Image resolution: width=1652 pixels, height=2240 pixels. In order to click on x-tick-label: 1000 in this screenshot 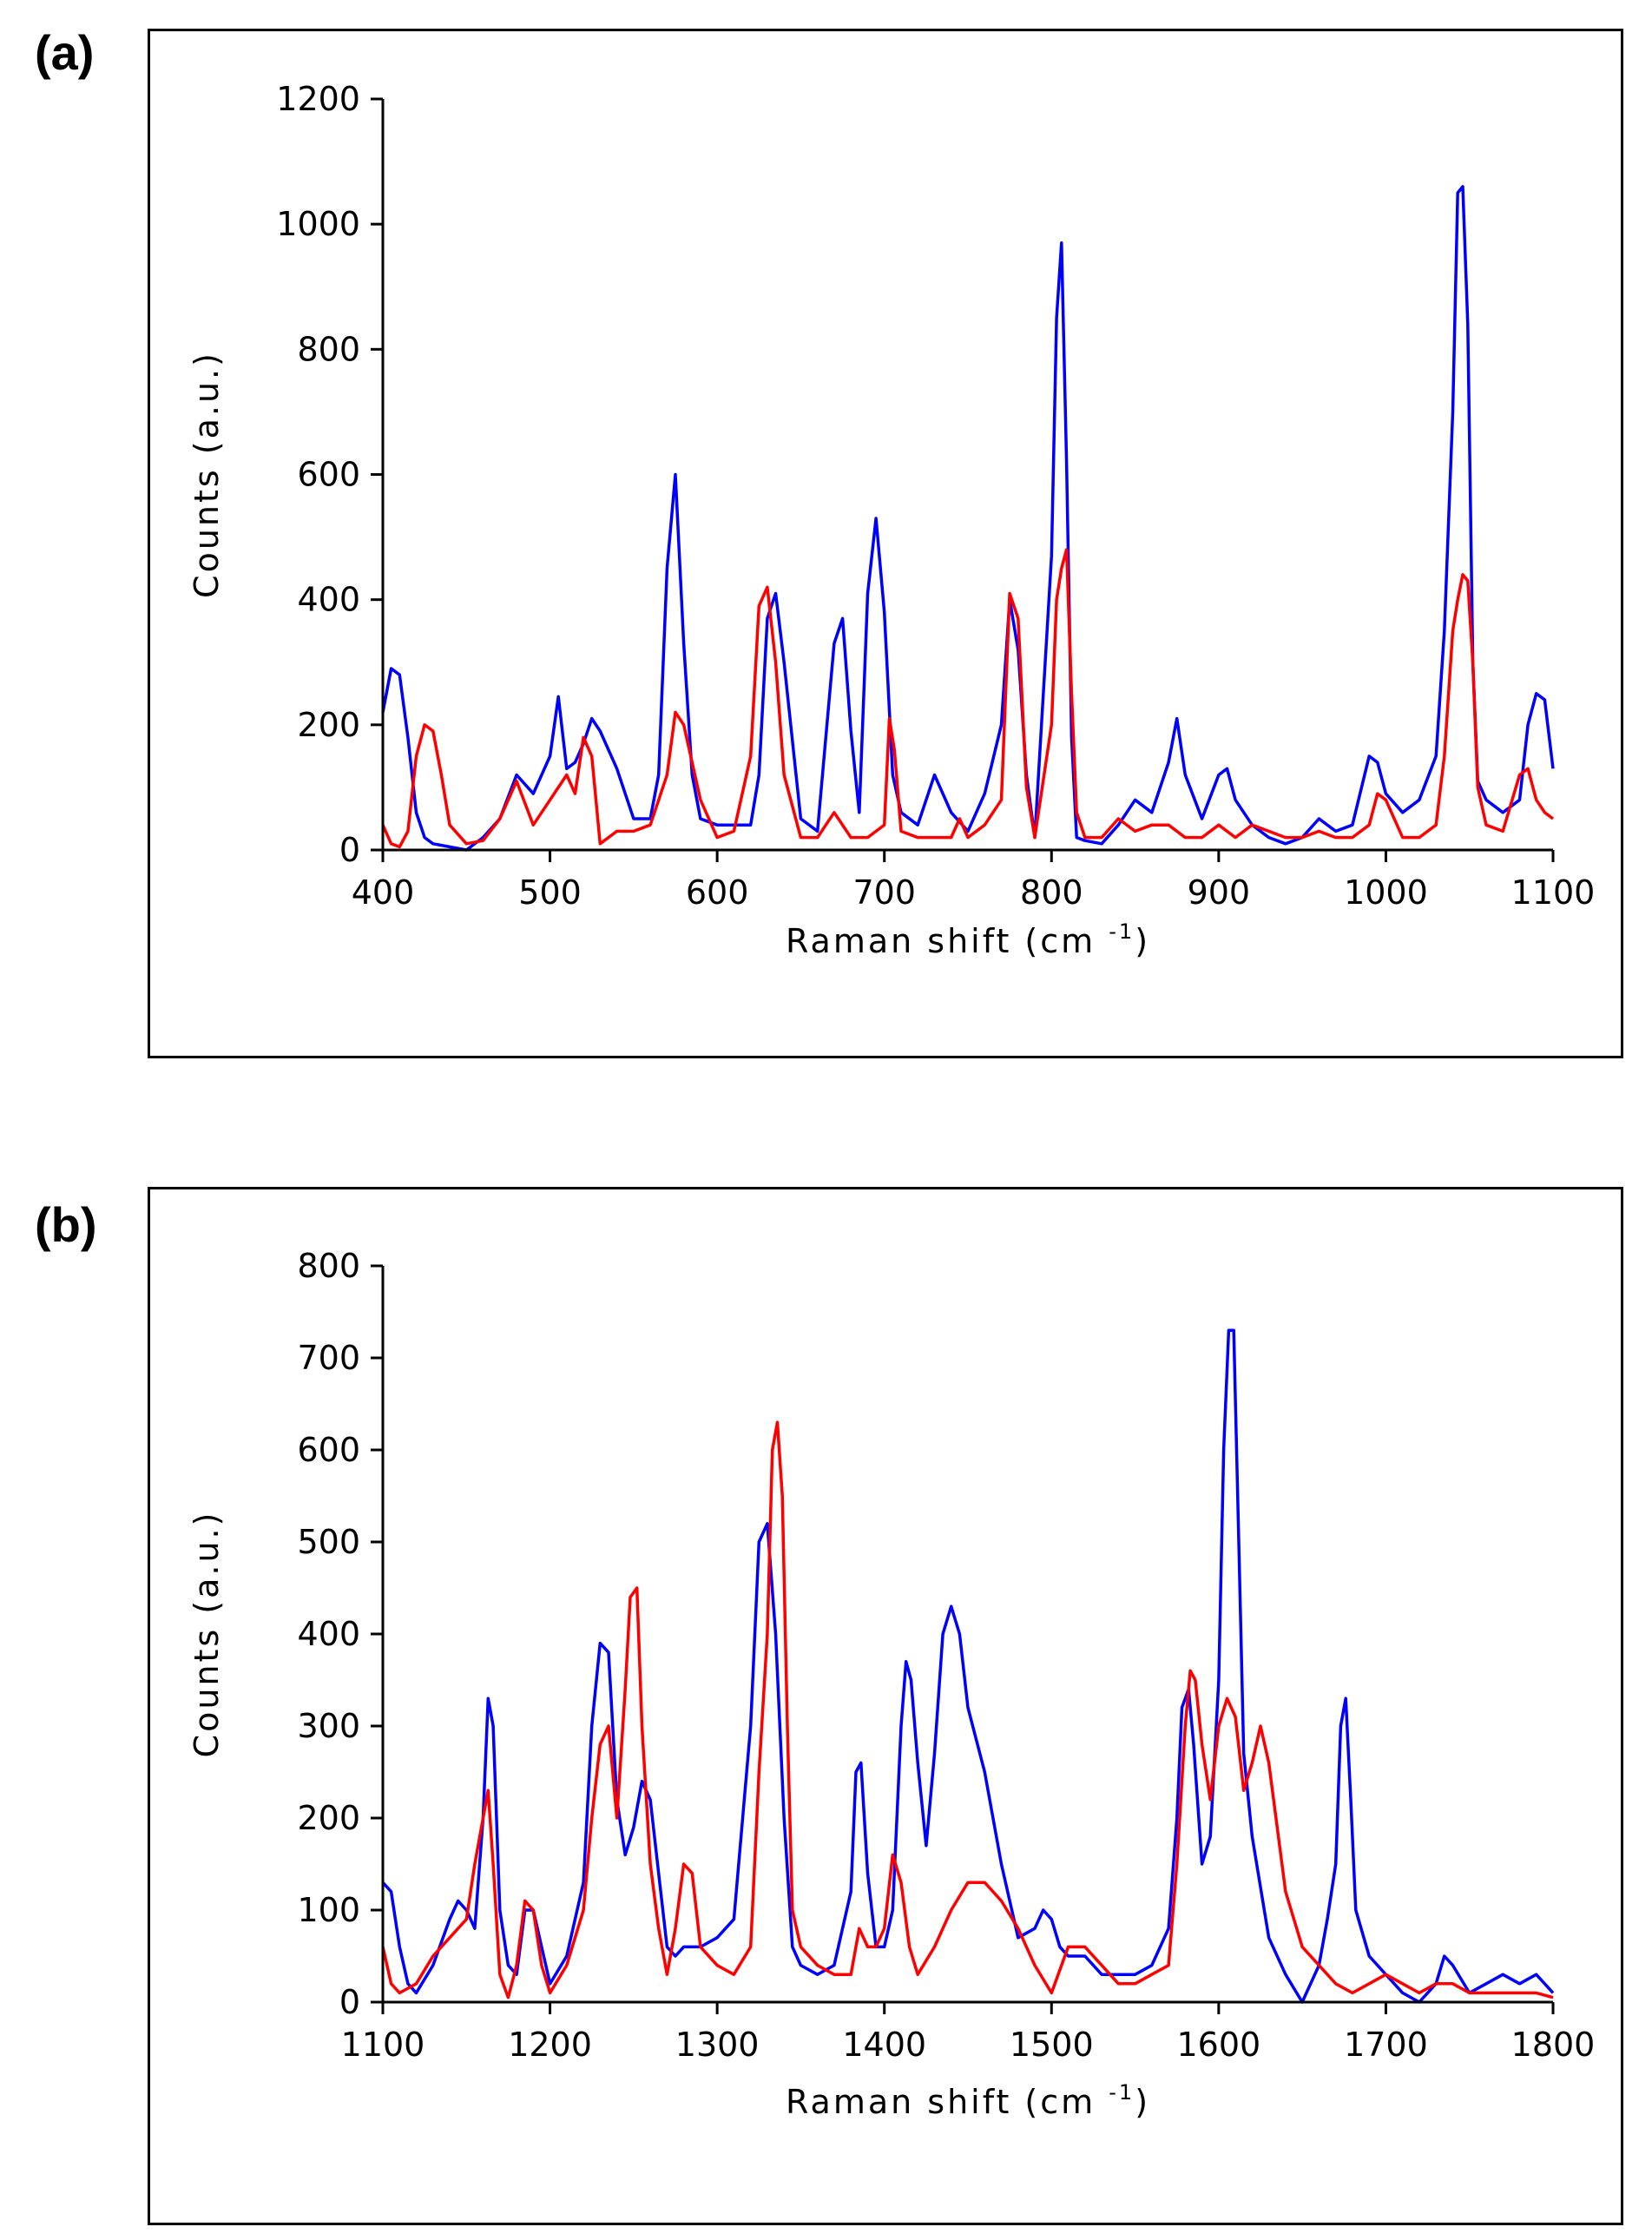, I will do `click(1386, 892)`.